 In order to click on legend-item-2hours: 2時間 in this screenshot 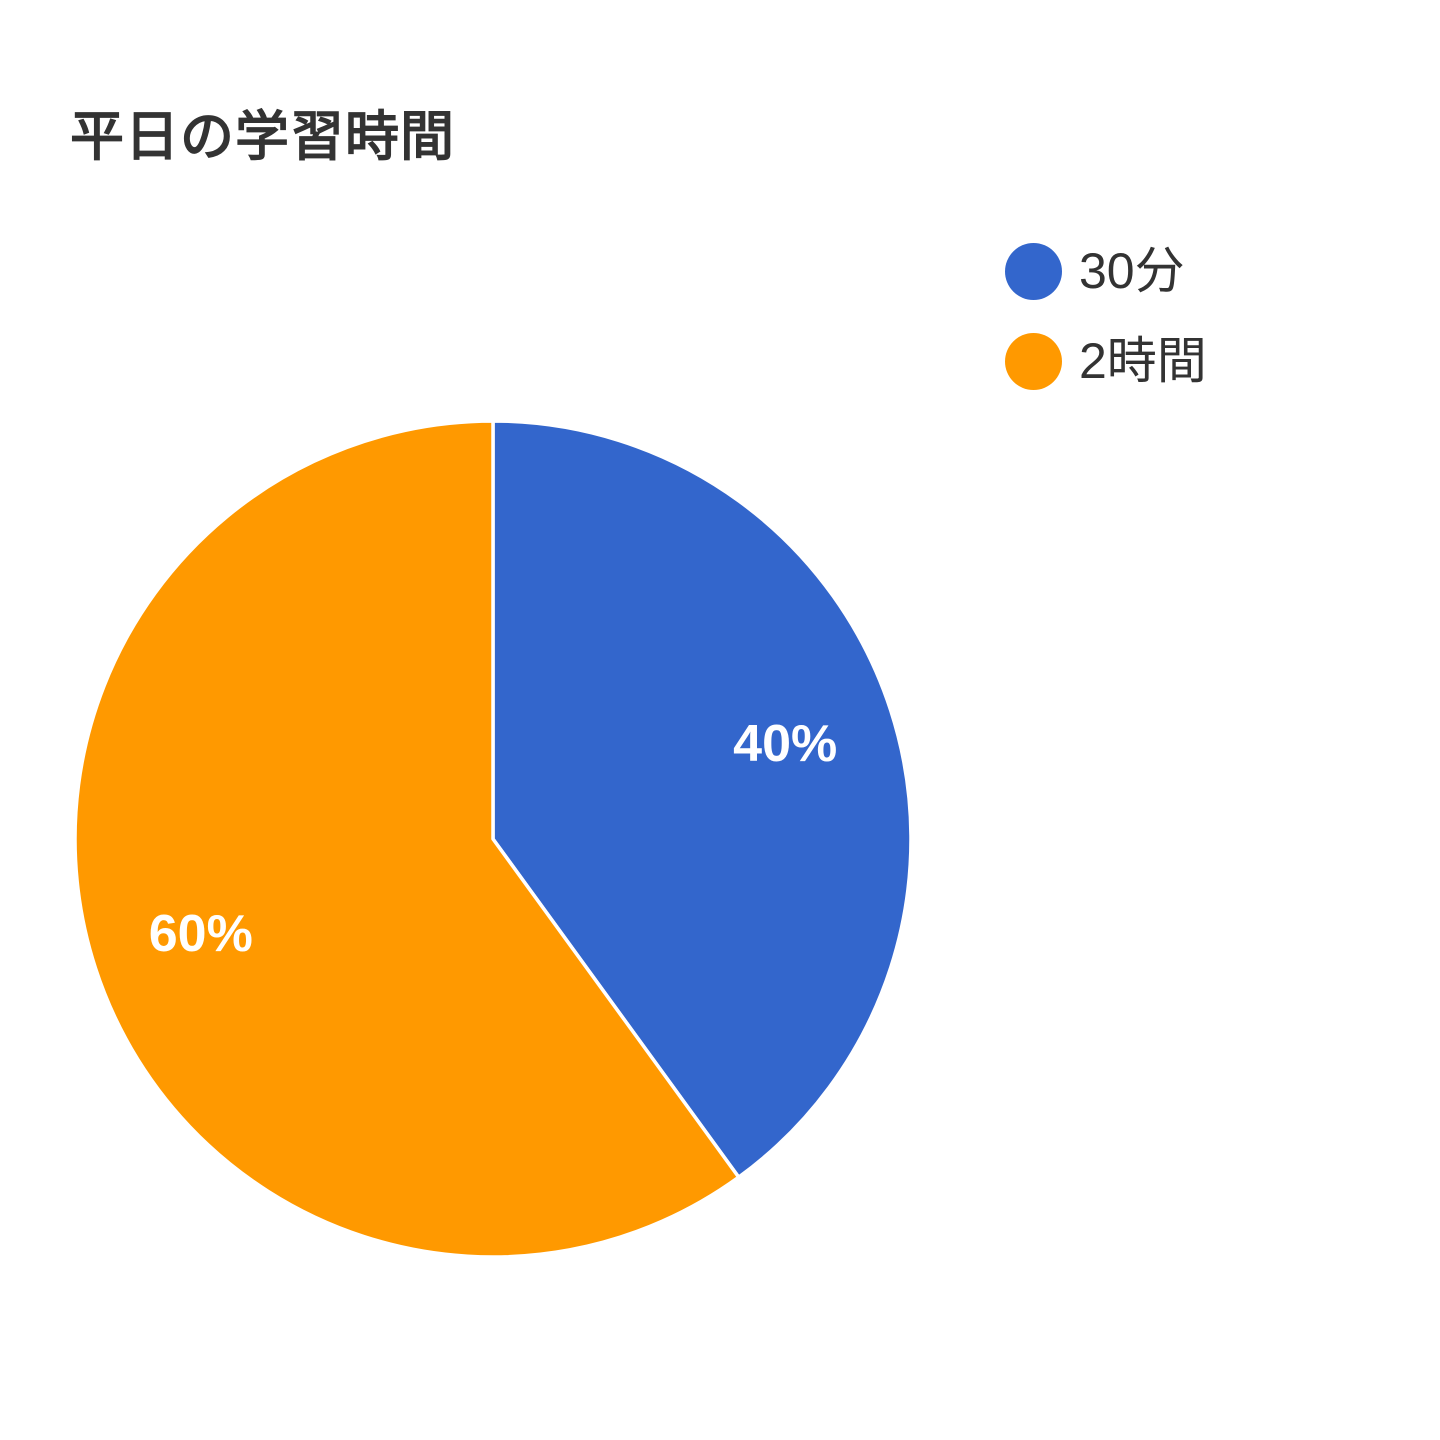, I will do `click(1106, 361)`.